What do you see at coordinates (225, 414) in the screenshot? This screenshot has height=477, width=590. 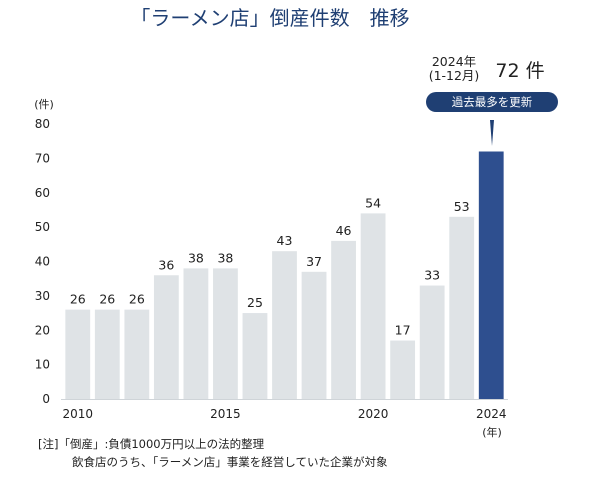 I see `x-tick-label: 2015` at bounding box center [225, 414].